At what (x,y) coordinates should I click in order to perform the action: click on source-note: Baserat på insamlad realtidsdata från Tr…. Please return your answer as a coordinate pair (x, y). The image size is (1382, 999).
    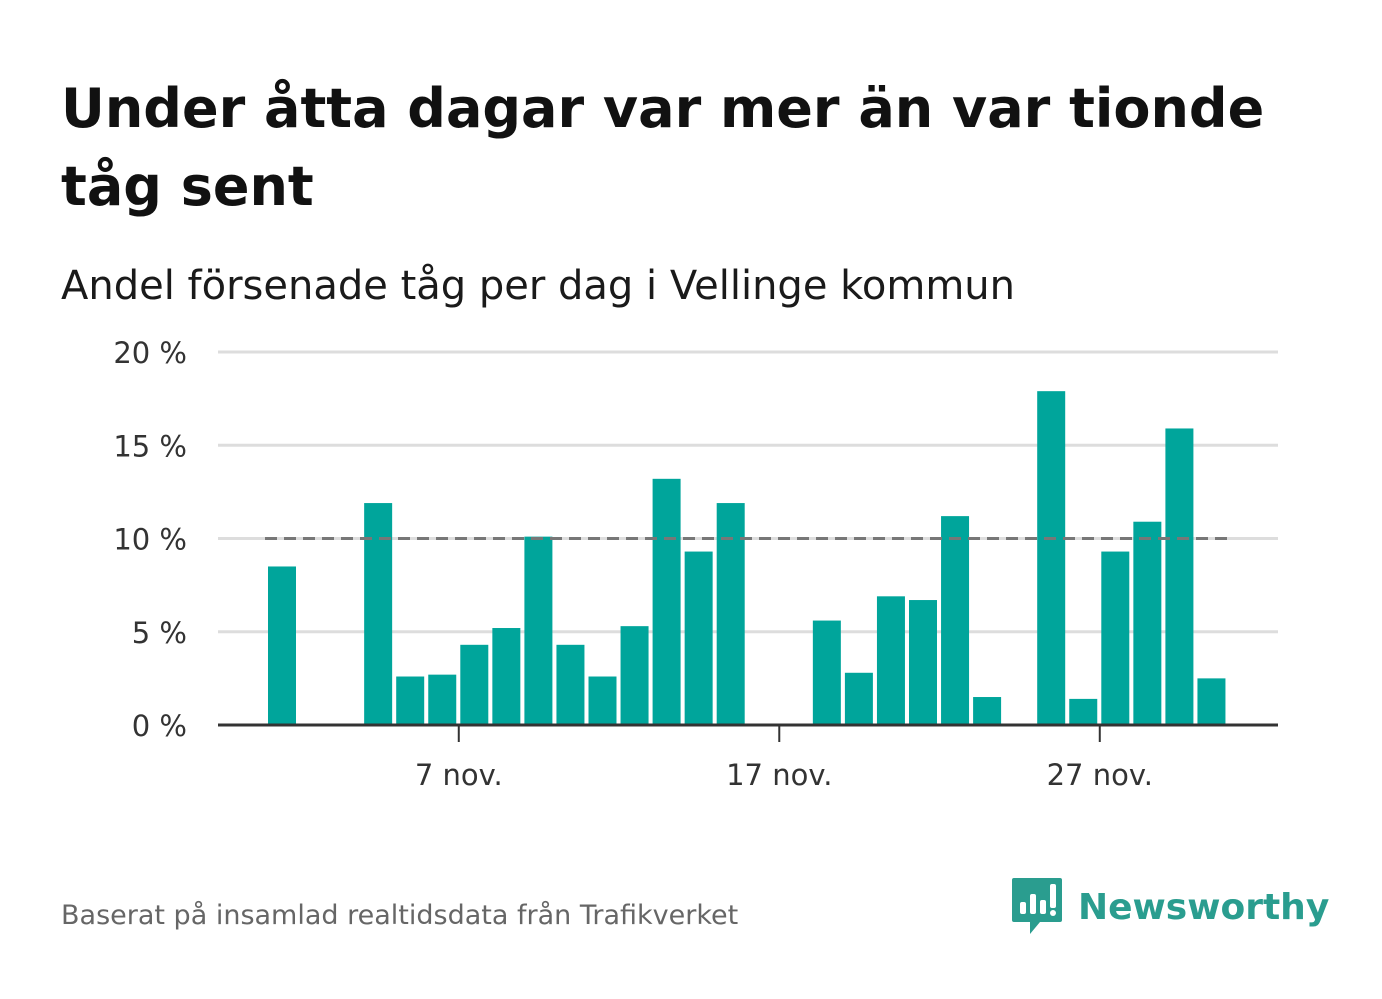
    Looking at the image, I should click on (400, 915).